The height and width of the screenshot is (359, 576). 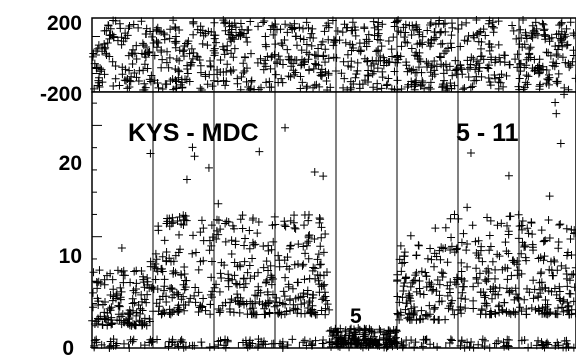 What do you see at coordinates (193, 133) in the screenshot?
I see `annotation-kys-mdc: KYS - MDC` at bounding box center [193, 133].